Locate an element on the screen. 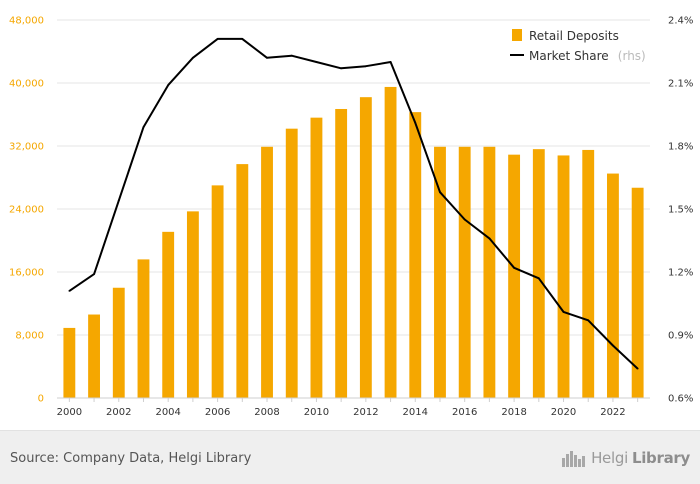 Image resolution: width=700 pixels, height=484 pixels. bar-2005 is located at coordinates (192, 304).